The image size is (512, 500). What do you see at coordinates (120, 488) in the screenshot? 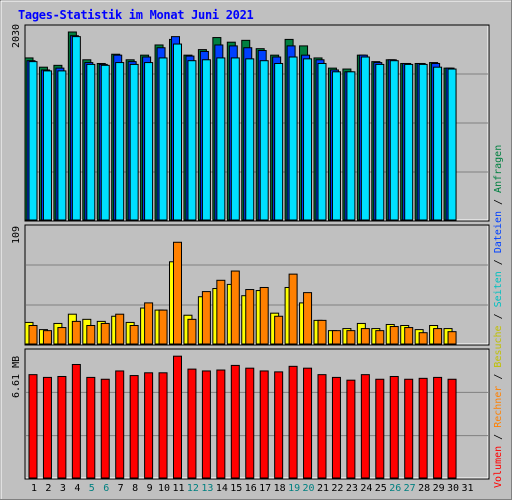
I see `day-label: 7` at bounding box center [120, 488].